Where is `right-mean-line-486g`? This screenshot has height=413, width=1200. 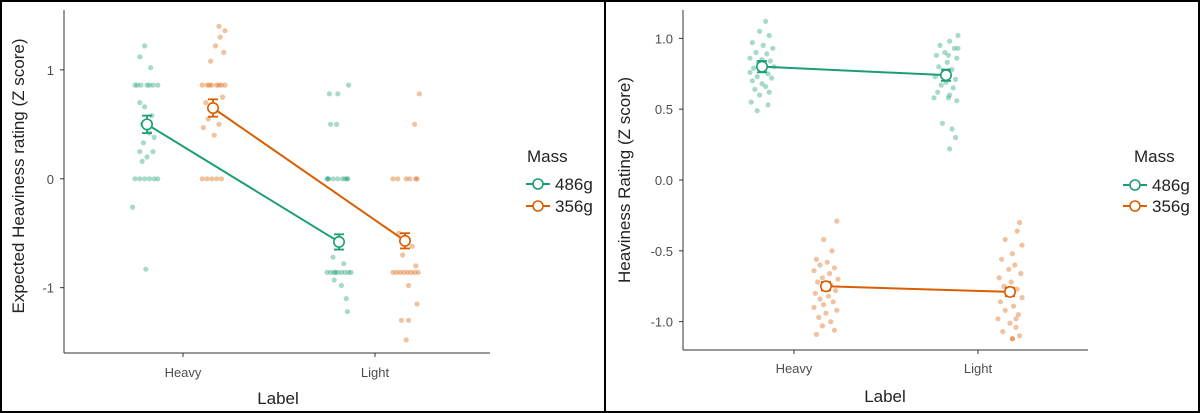
right-mean-line-486g is located at coordinates (854, 71).